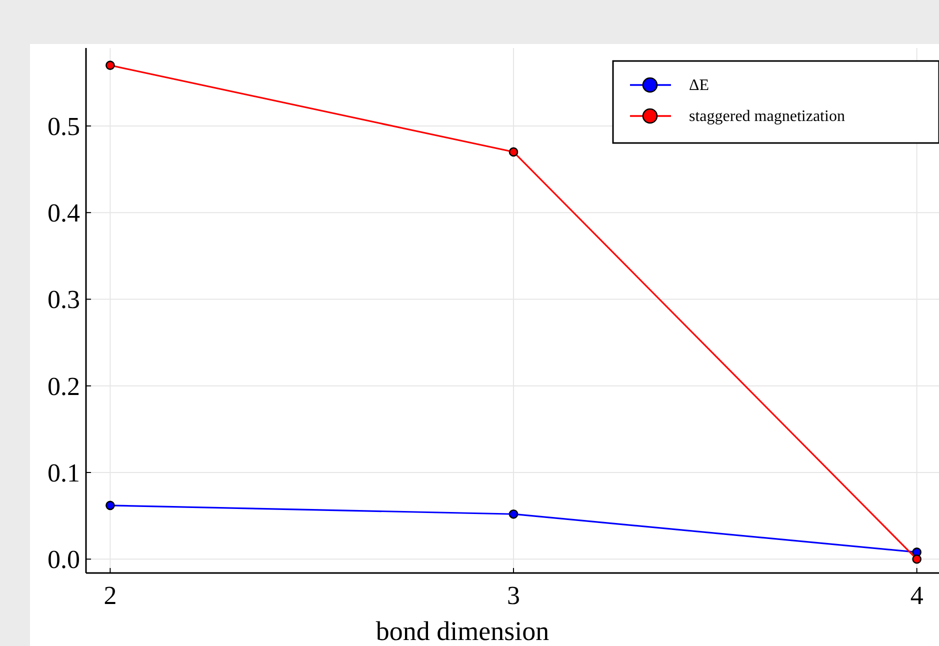  Describe the element at coordinates (917, 595) in the screenshot. I see `x-tick-label: 4` at that location.